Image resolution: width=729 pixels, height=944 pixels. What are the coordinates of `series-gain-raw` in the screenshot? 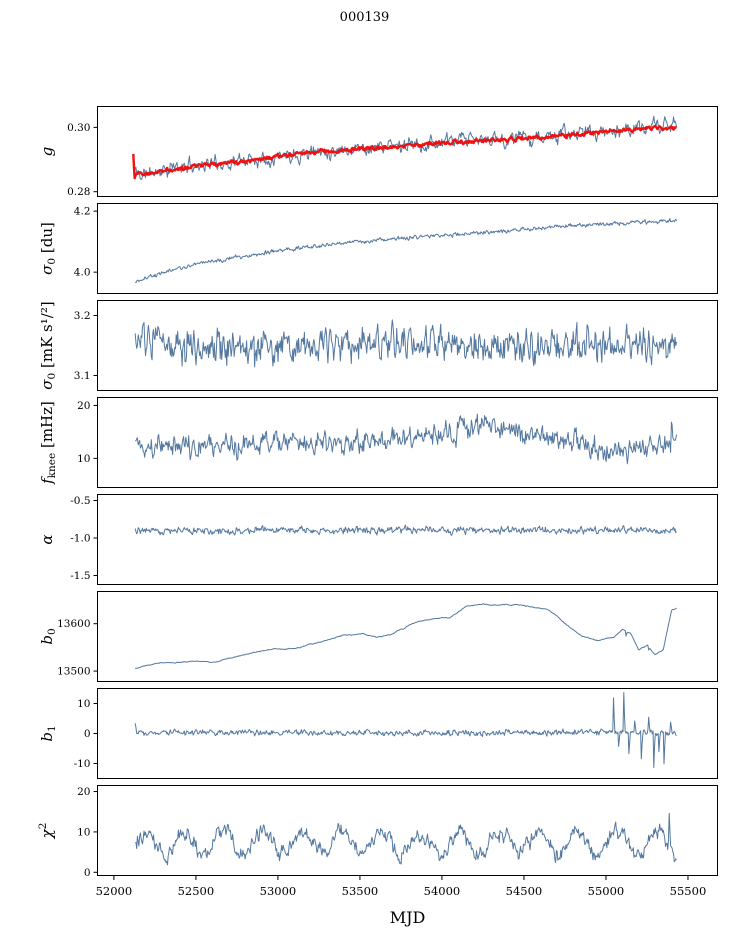 It's located at (405, 147).